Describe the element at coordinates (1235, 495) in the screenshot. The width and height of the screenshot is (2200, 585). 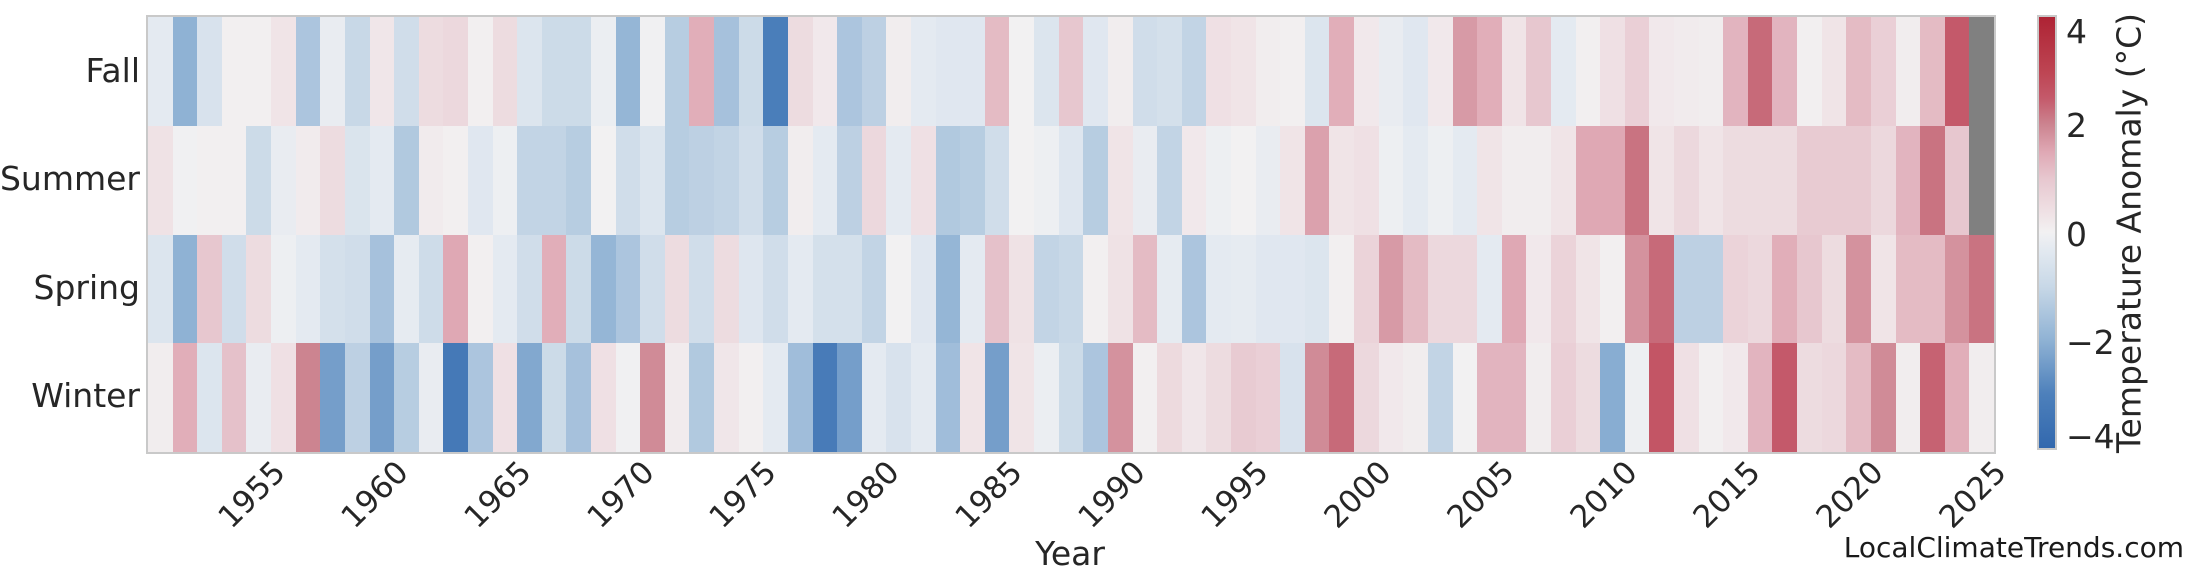
I see `x-tick-label: 1995` at that location.